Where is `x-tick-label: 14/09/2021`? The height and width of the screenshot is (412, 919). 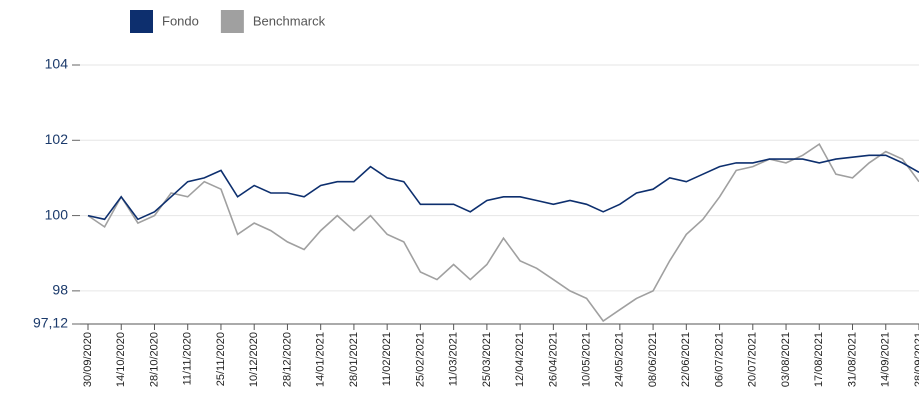
x-tick-label: 14/09/2021 is located at coordinates (886, 359).